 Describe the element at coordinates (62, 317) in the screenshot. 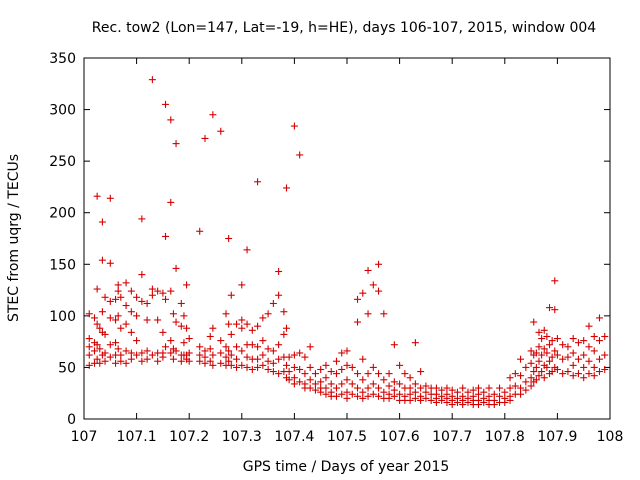

I see `y-tick-label: 100` at that location.